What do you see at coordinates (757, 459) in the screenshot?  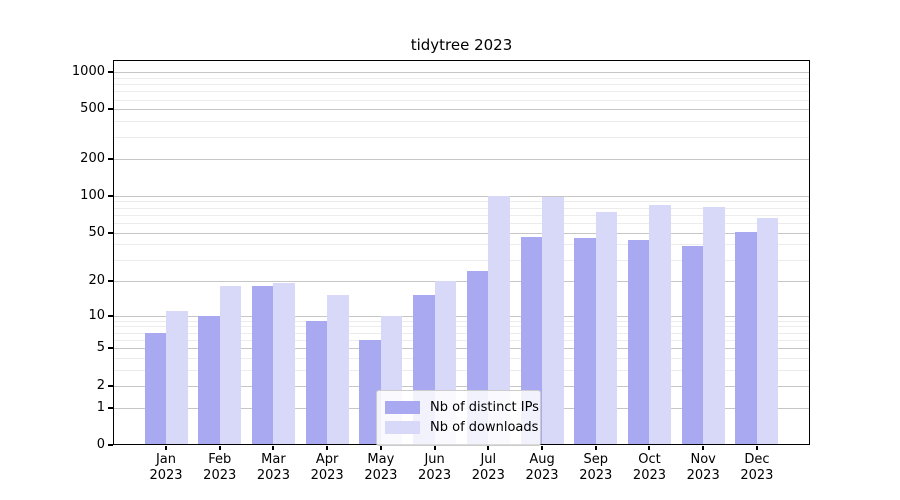 I see `x-tick-label-month: Dec` at bounding box center [757, 459].